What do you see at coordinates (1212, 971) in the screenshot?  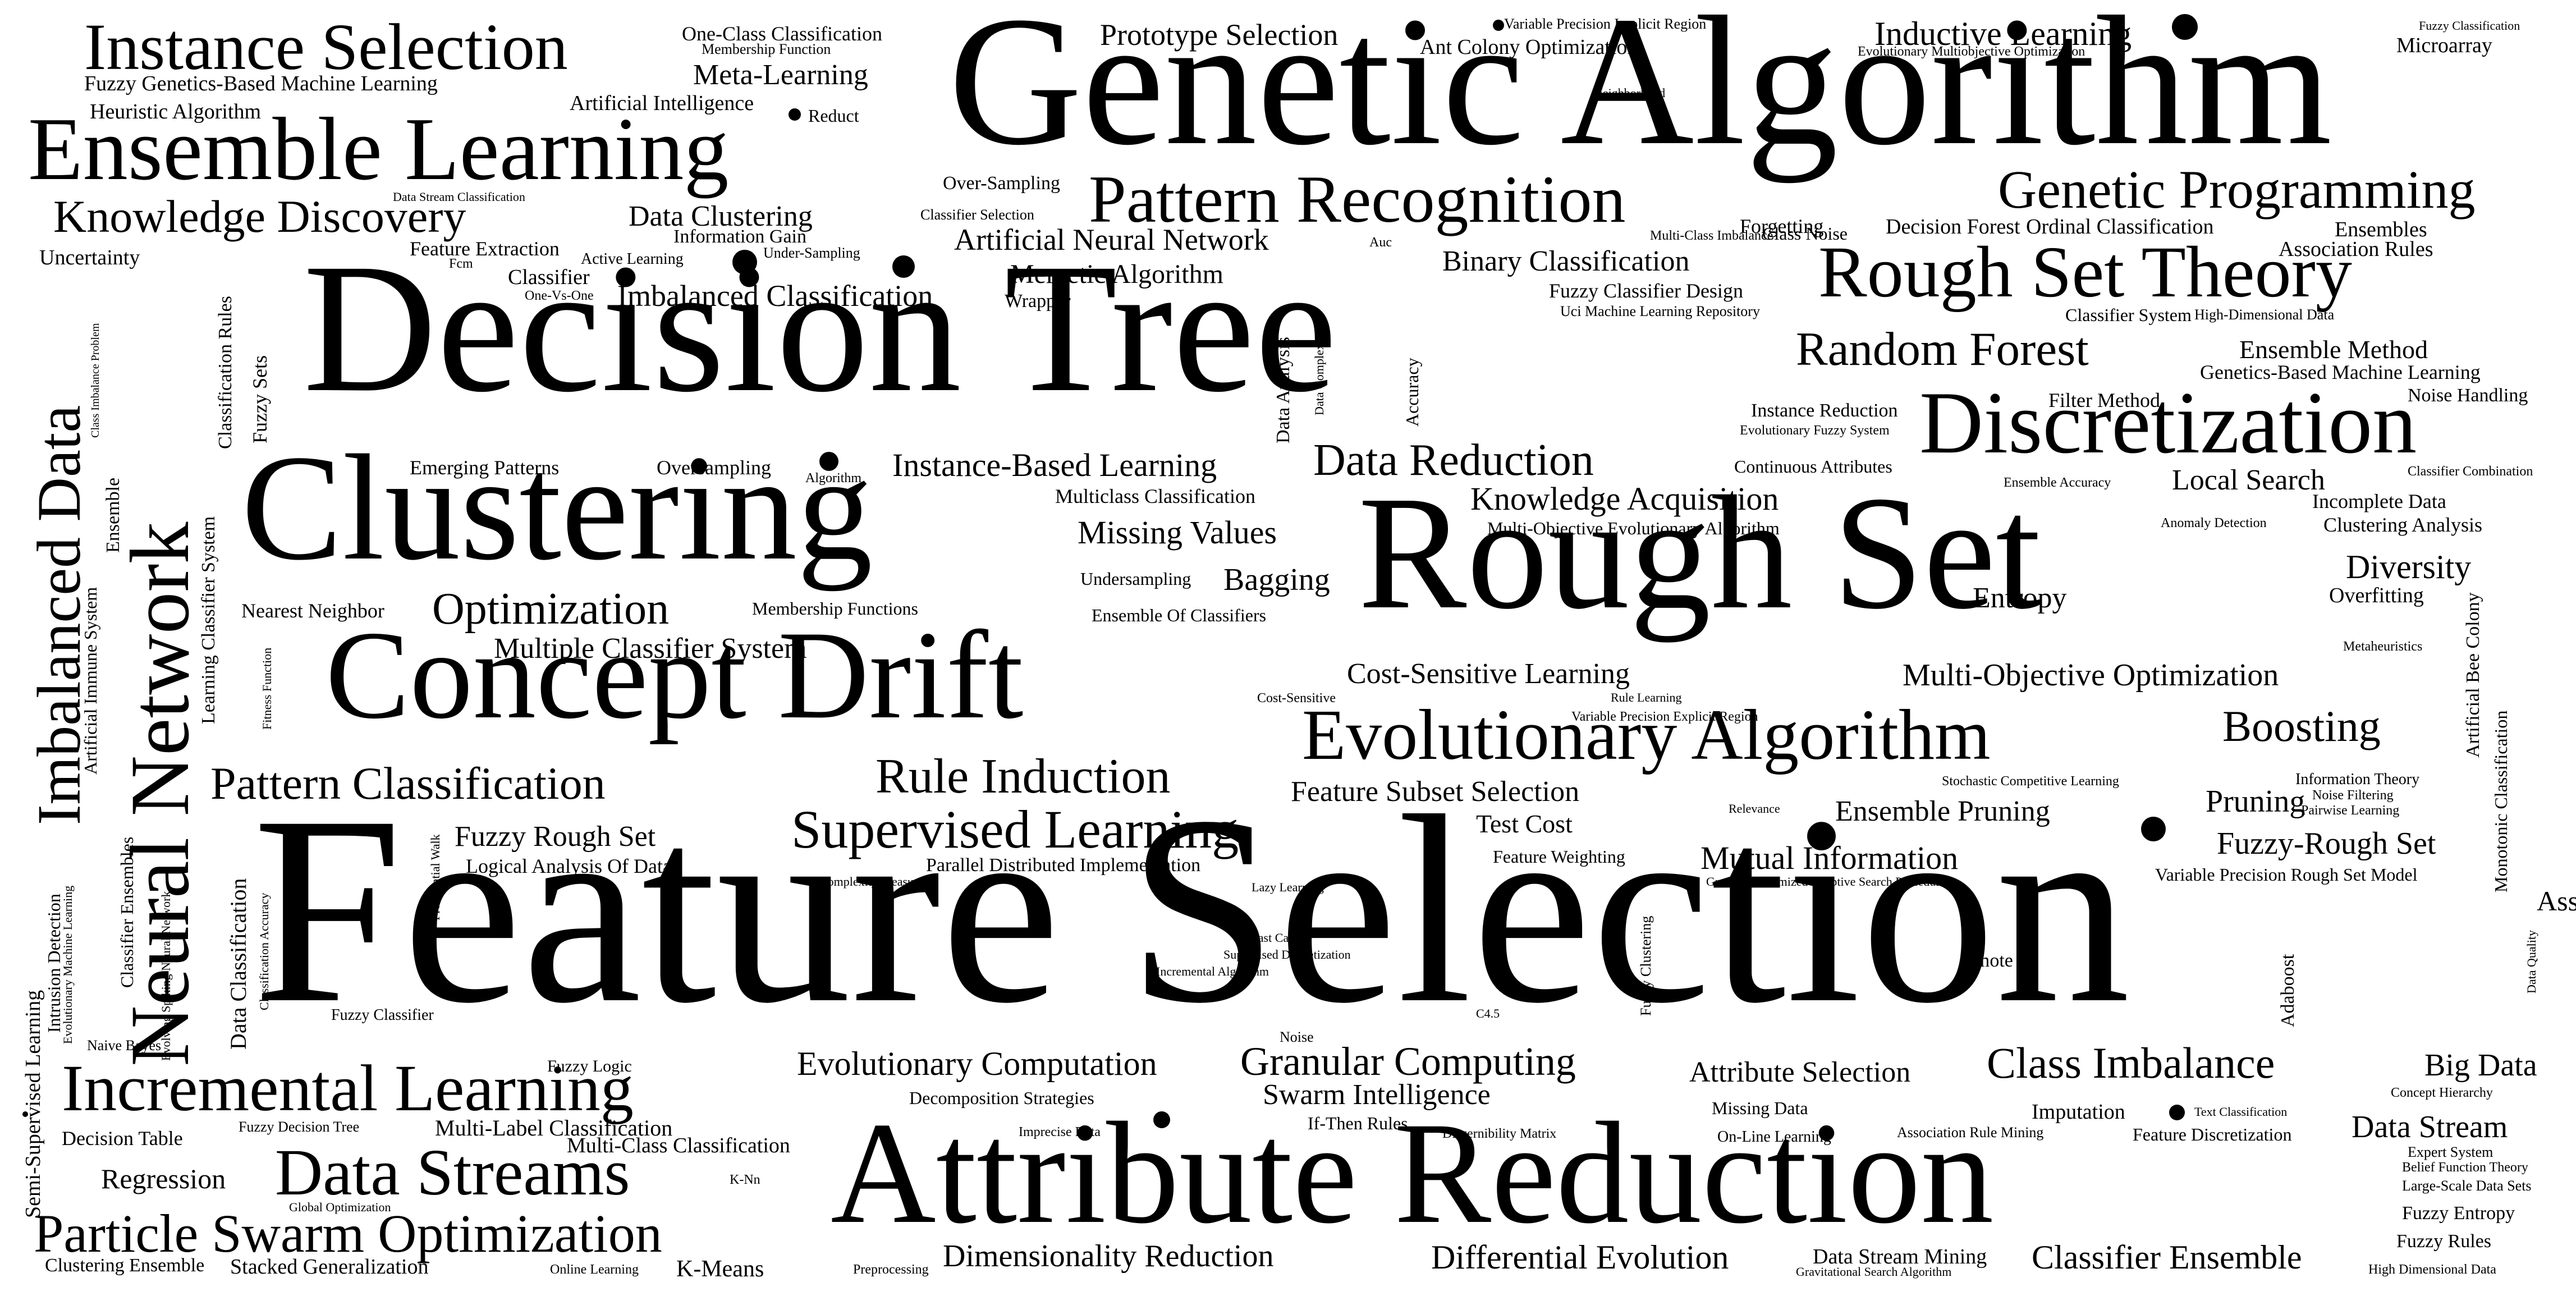 I see `word-cloud-term: Incremental Algorithm` at bounding box center [1212, 971].